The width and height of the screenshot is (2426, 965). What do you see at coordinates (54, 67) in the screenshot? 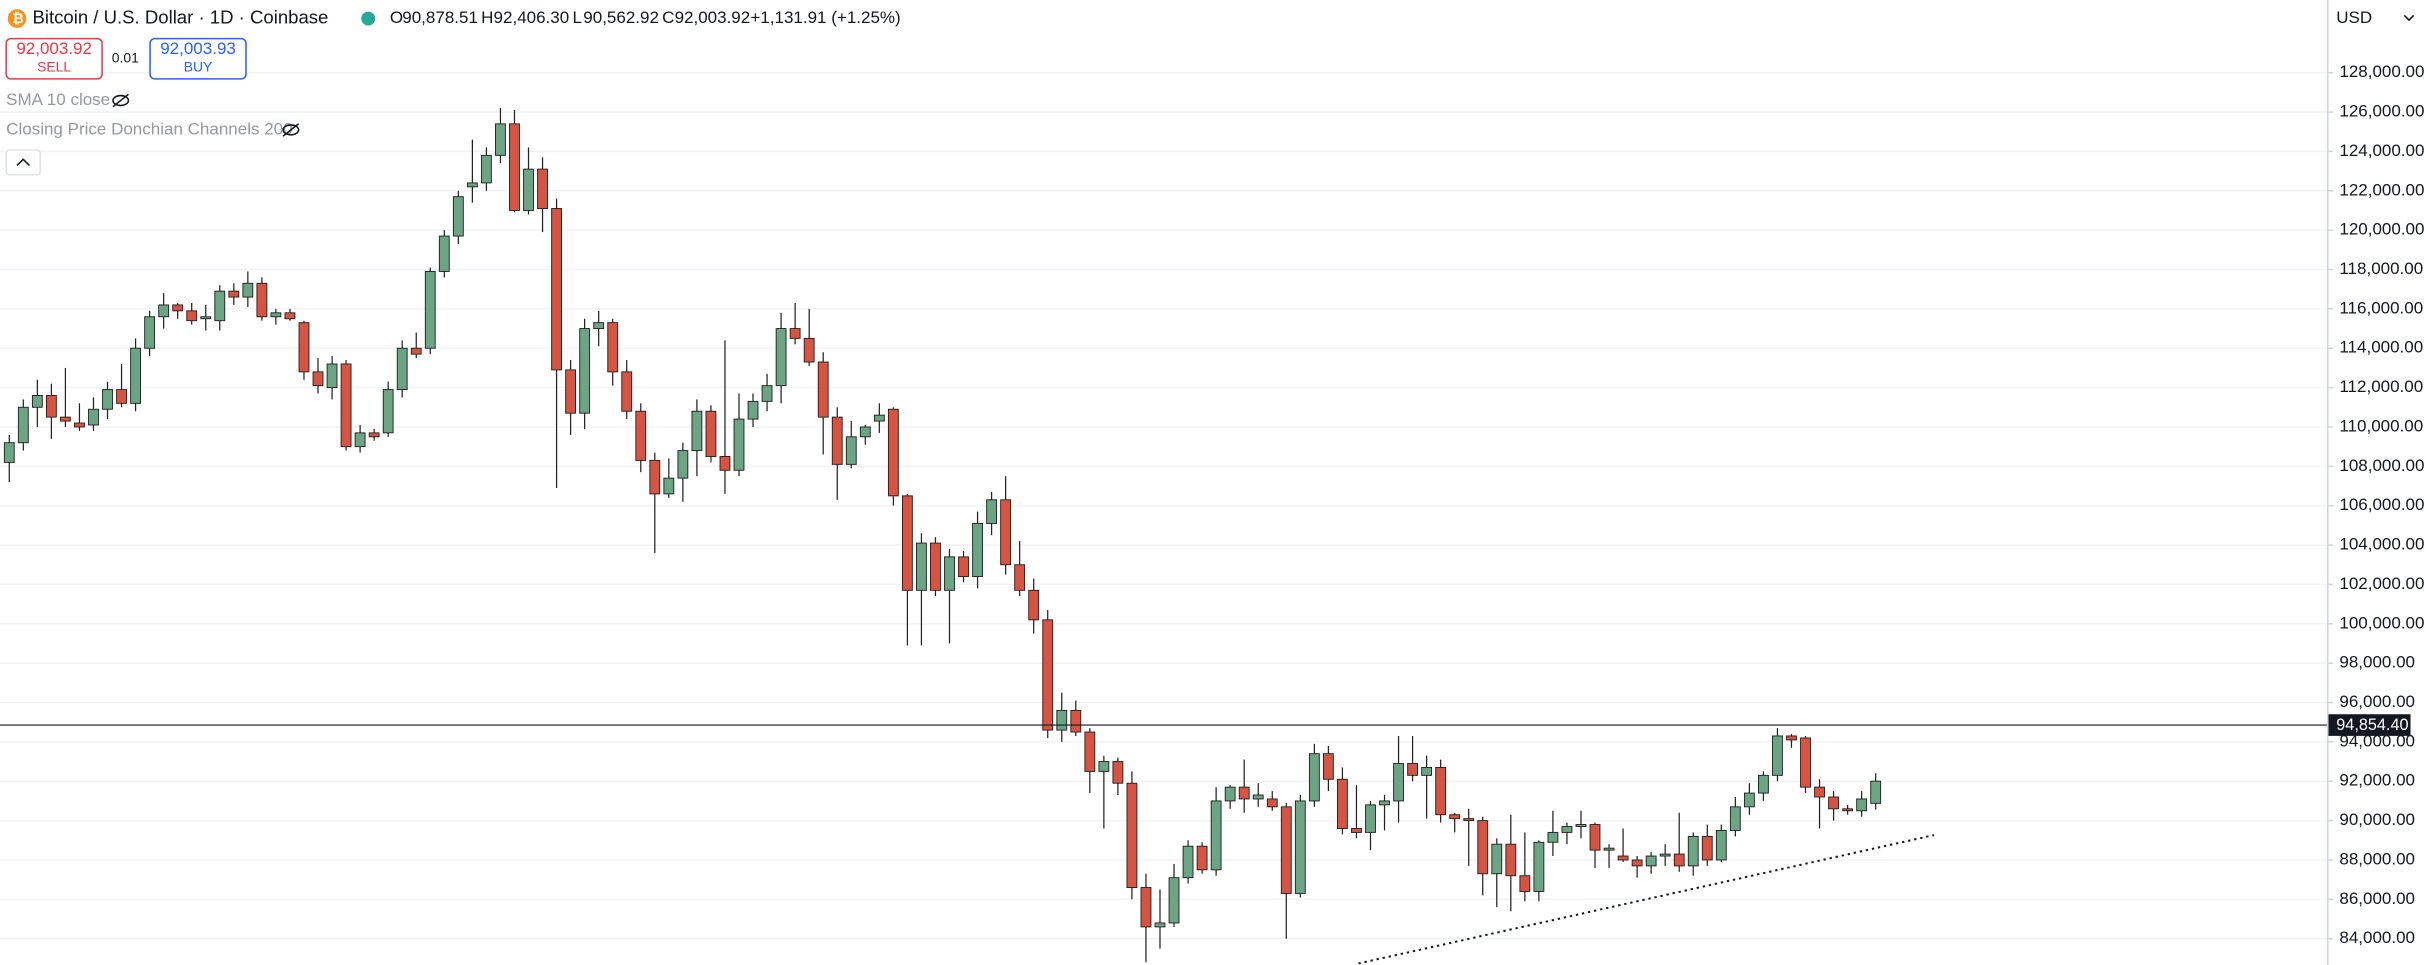
I see `sell-label: SELL` at bounding box center [54, 67].